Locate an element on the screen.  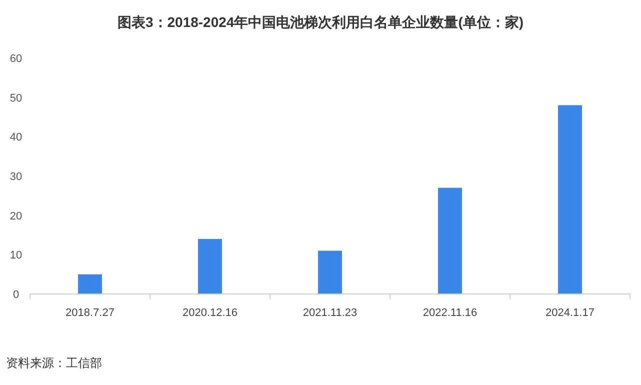
y-tick-label: 60 is located at coordinates (16, 59).